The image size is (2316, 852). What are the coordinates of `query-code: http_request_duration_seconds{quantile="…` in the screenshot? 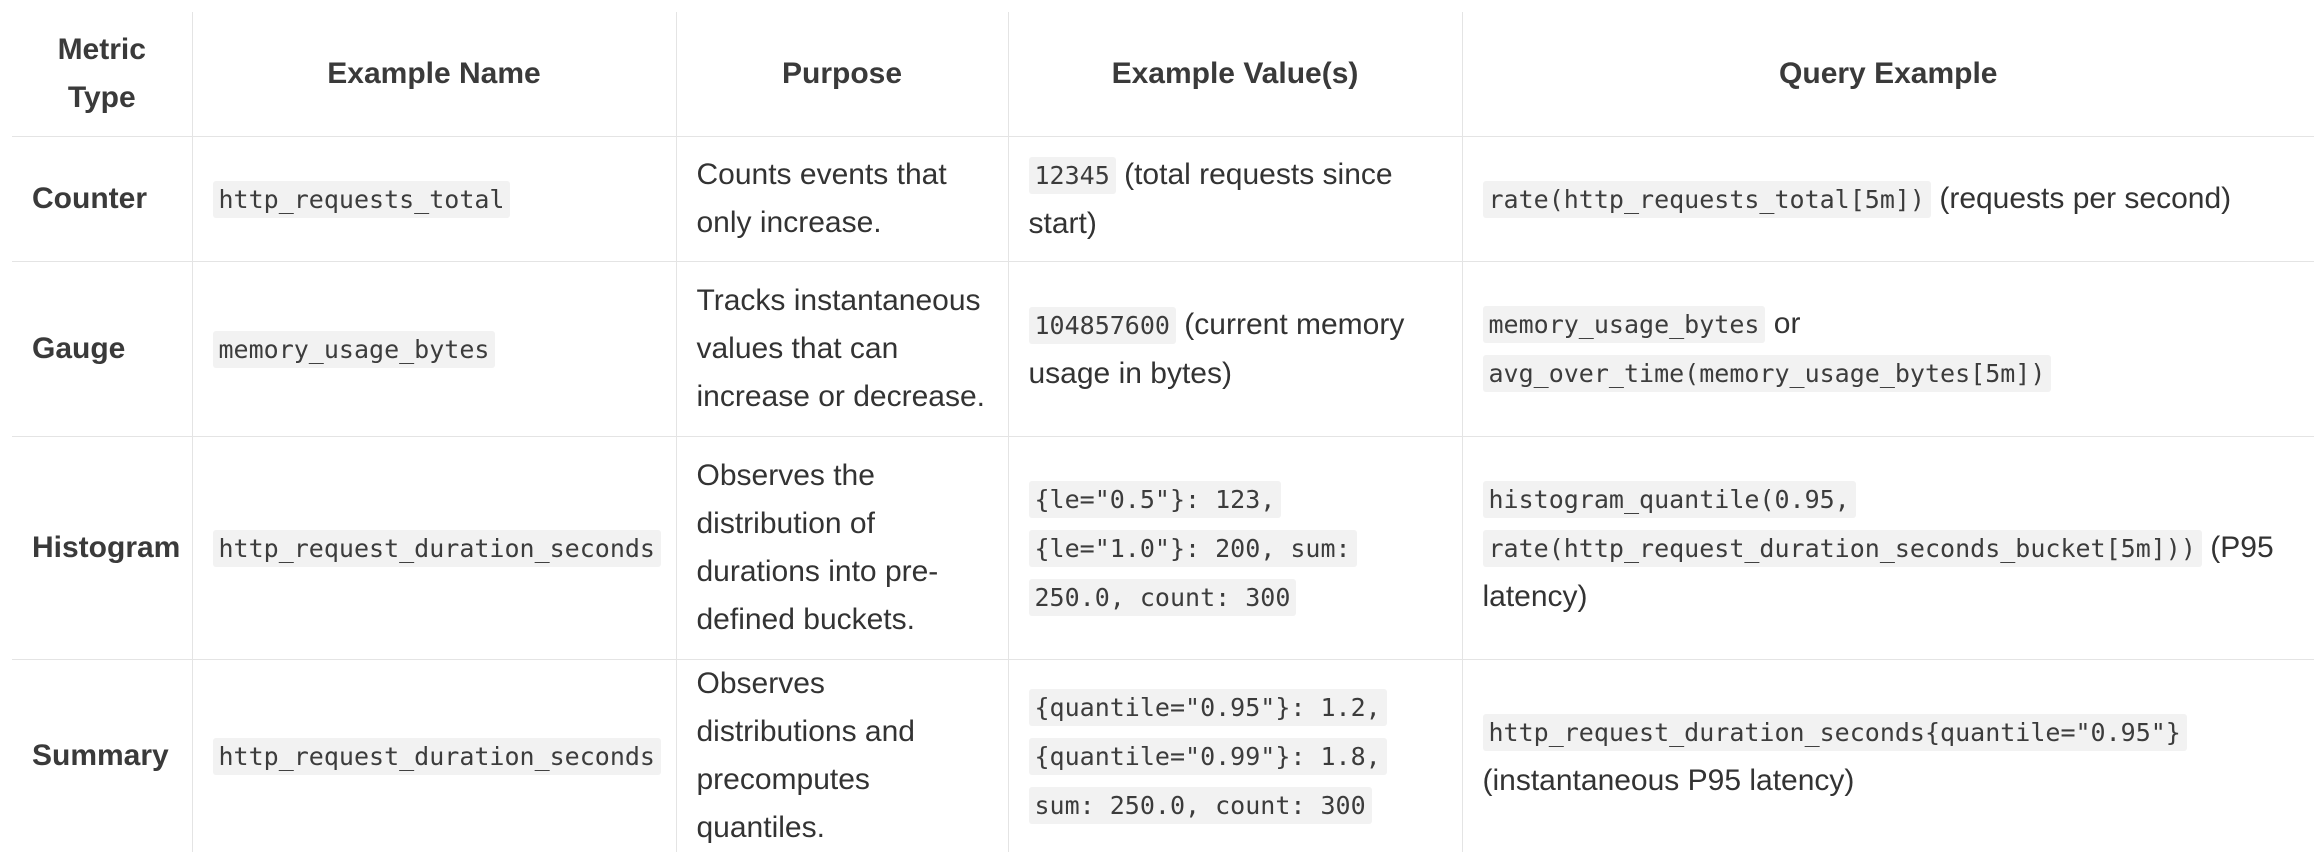 It's located at (1835, 732).